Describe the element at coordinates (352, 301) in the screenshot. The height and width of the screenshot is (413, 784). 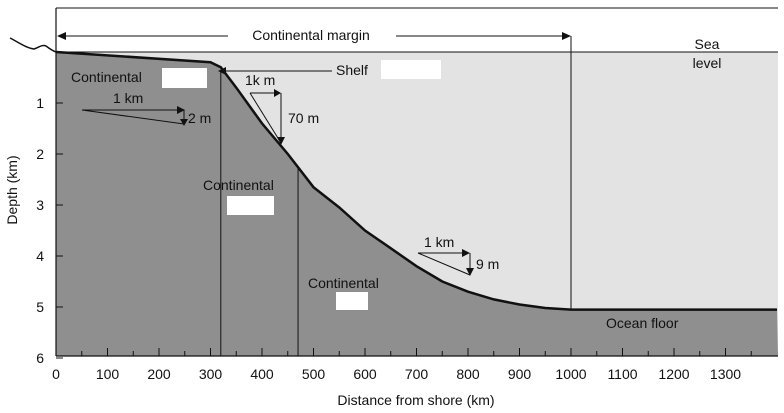
I see `continental-rise-blank` at that location.